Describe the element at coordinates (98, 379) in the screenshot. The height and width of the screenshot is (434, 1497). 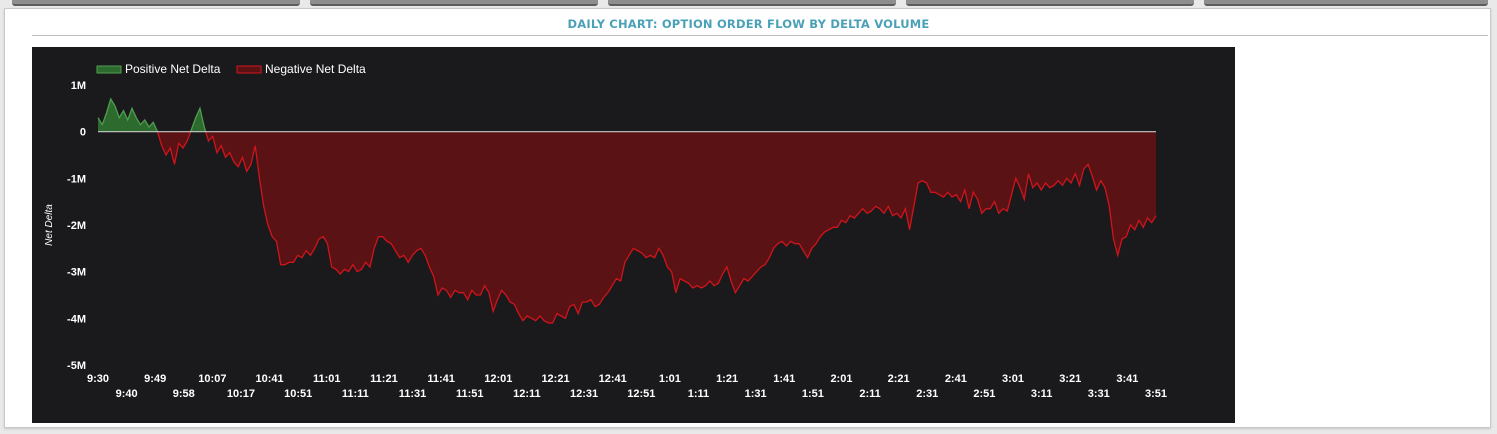
I see `x-tick-label: 9:30` at that location.